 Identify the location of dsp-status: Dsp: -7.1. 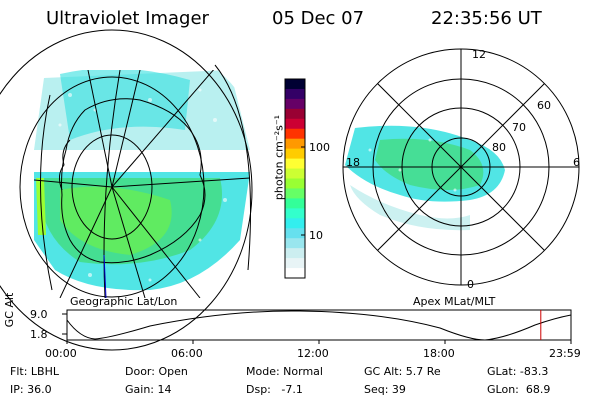
(274, 389).